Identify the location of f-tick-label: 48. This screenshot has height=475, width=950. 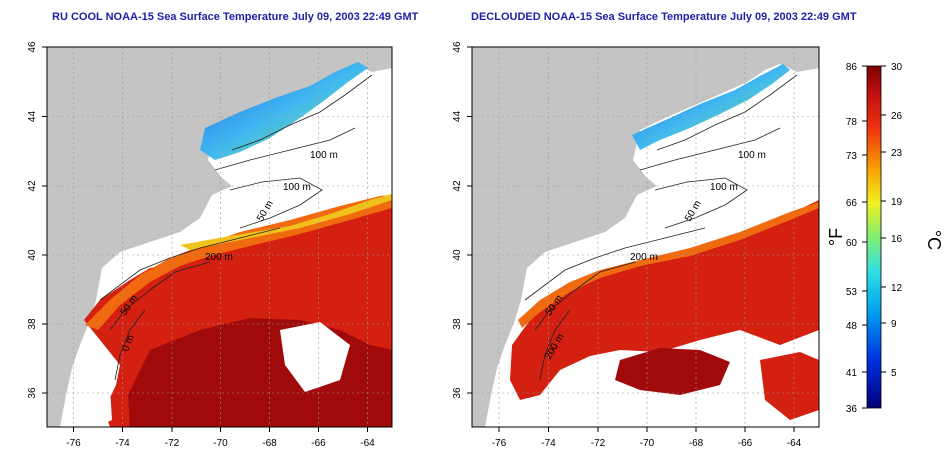
(852, 326).